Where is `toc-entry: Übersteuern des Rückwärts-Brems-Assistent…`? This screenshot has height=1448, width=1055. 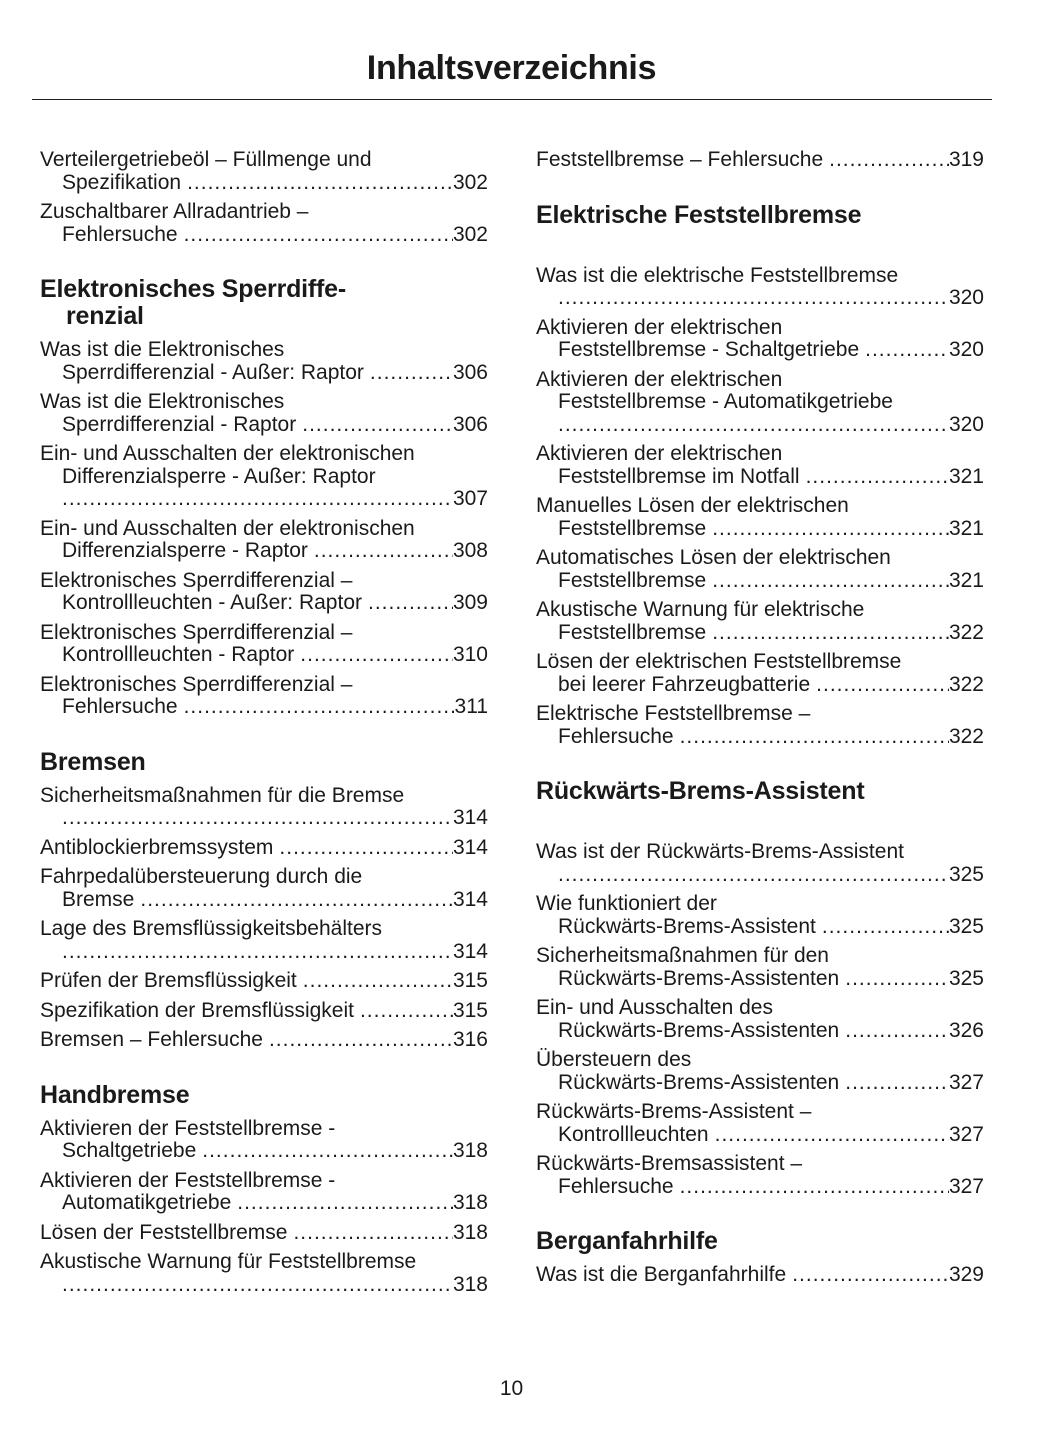 toc-entry: Übersteuern des Rückwärts-Brems-Assistent… is located at coordinates (760, 1071).